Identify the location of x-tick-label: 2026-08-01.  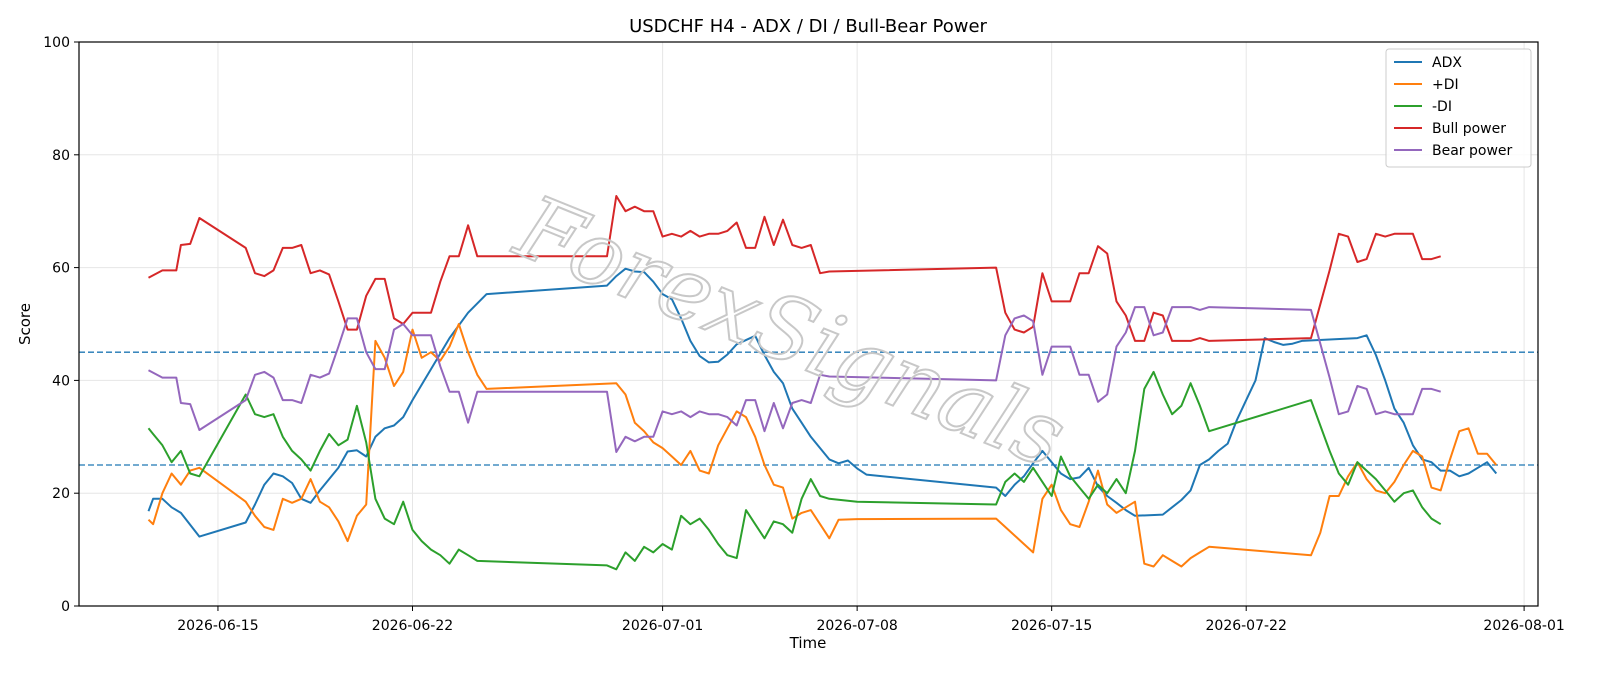
(1523, 626).